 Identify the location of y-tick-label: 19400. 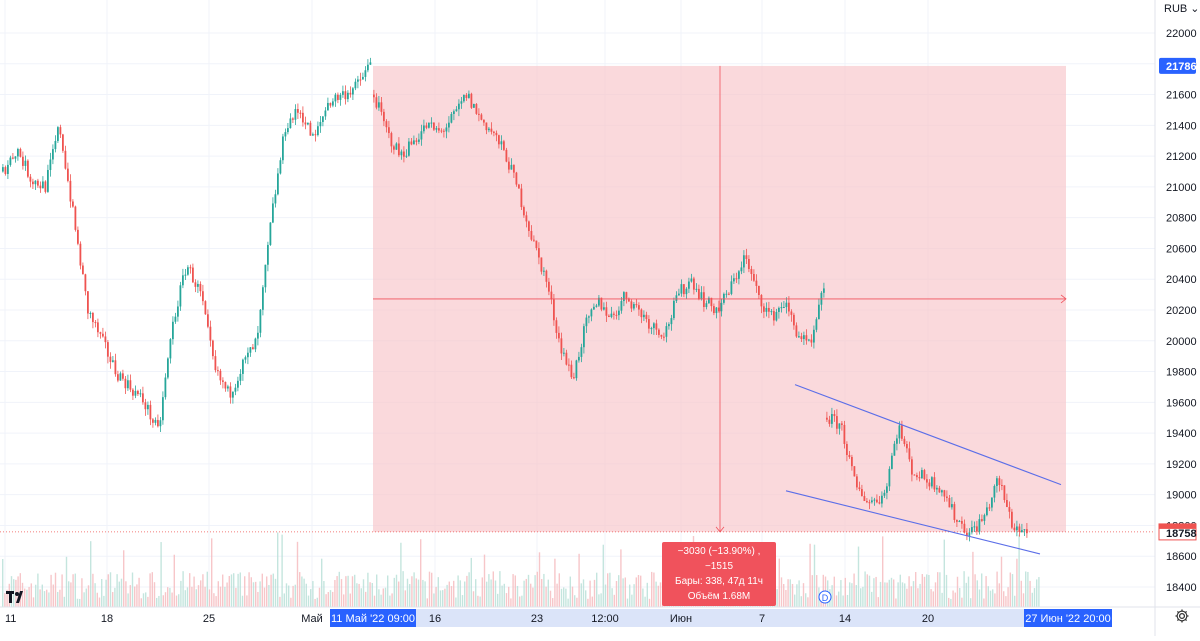
(1181, 434).